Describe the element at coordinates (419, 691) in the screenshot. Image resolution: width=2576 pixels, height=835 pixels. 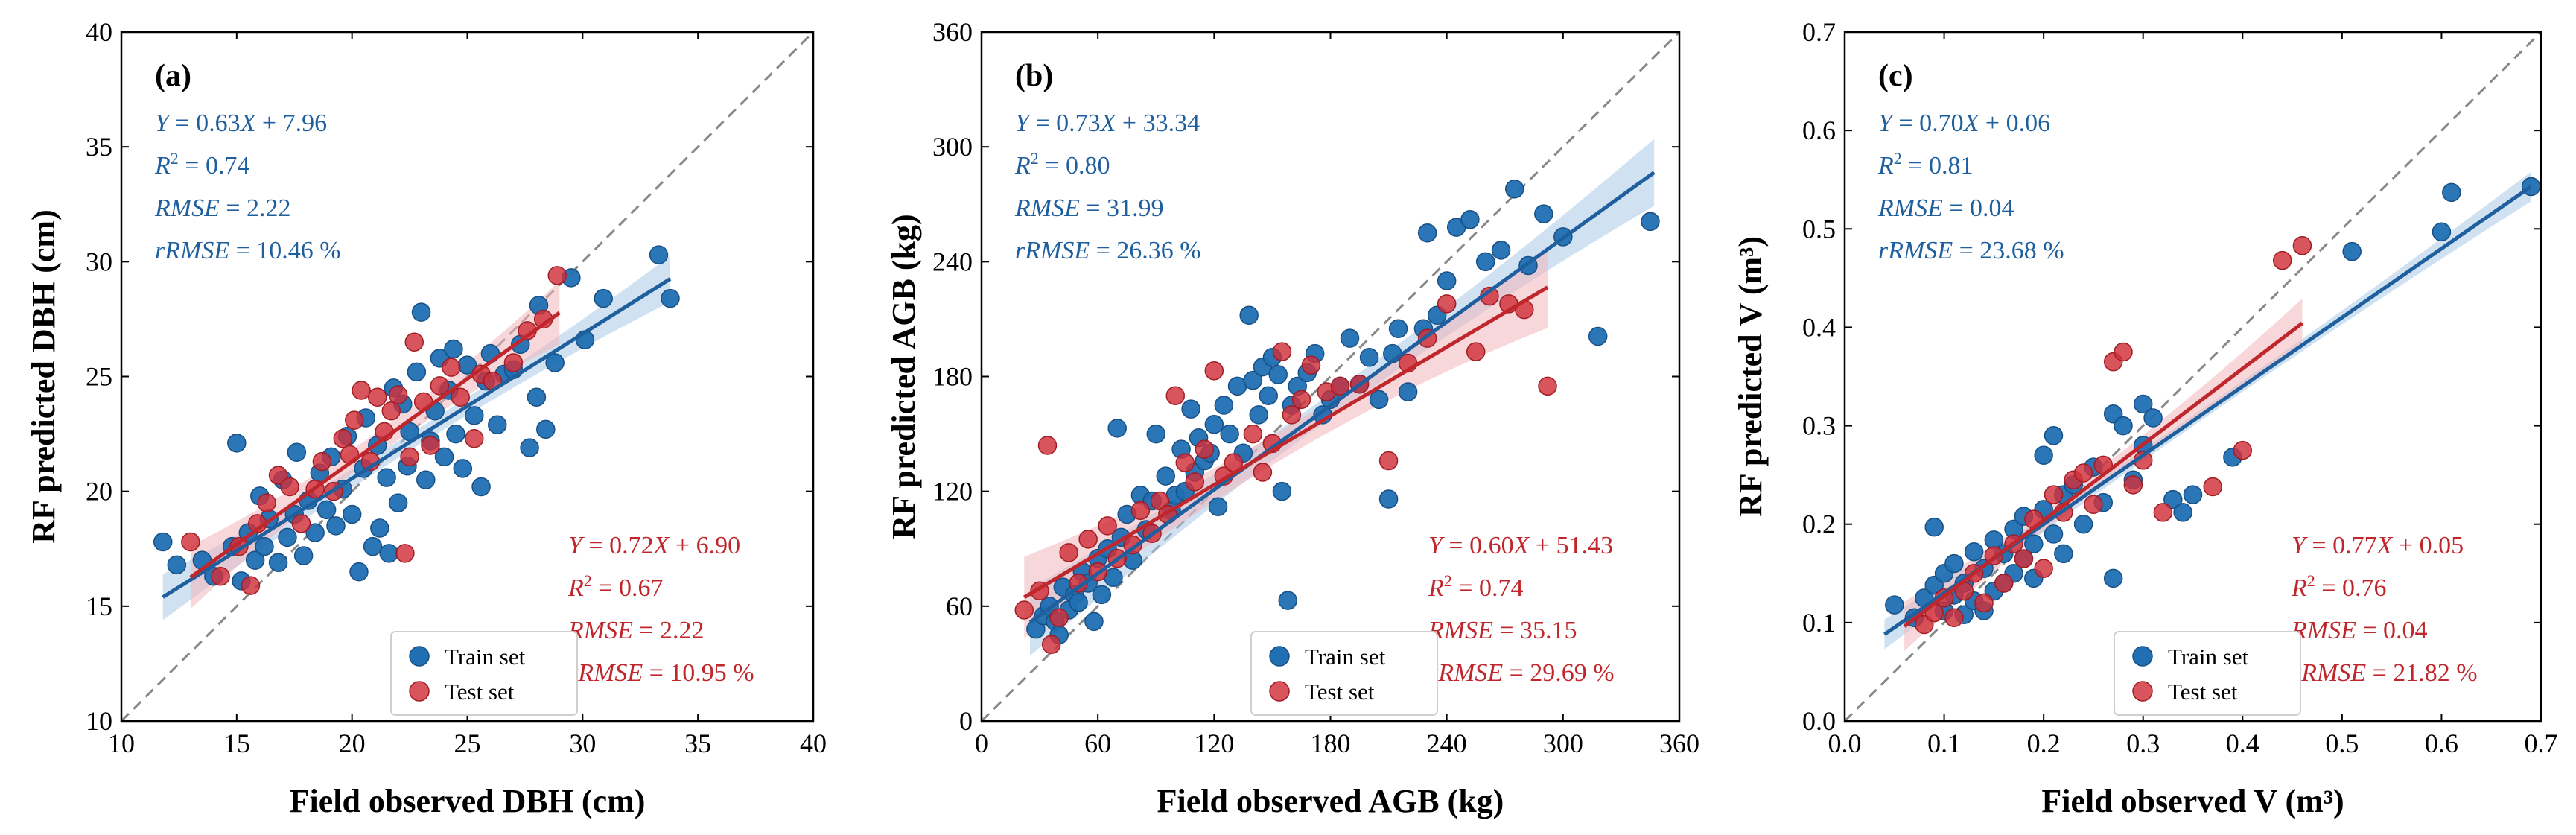
I see `legend-test-marker` at that location.